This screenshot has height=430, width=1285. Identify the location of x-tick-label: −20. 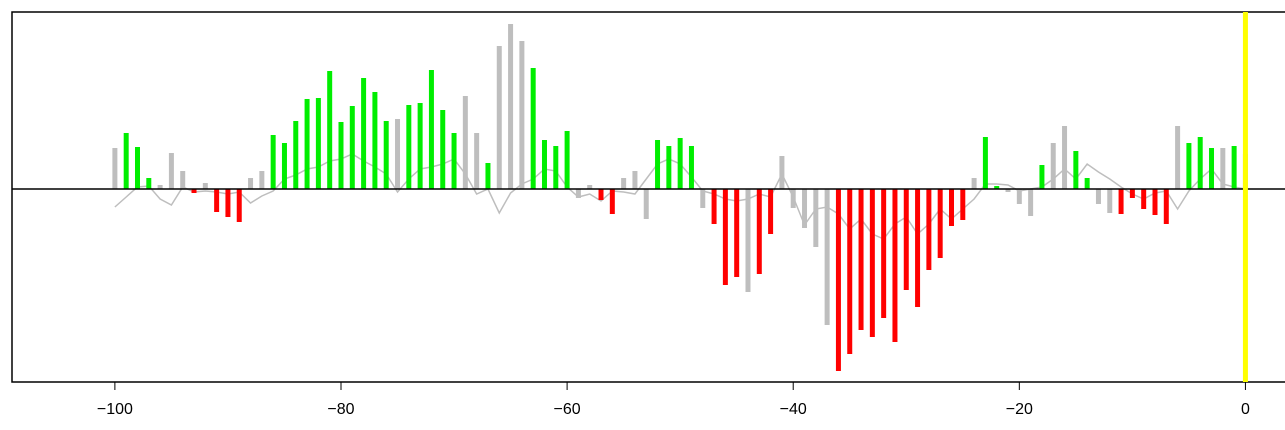
(1019, 409).